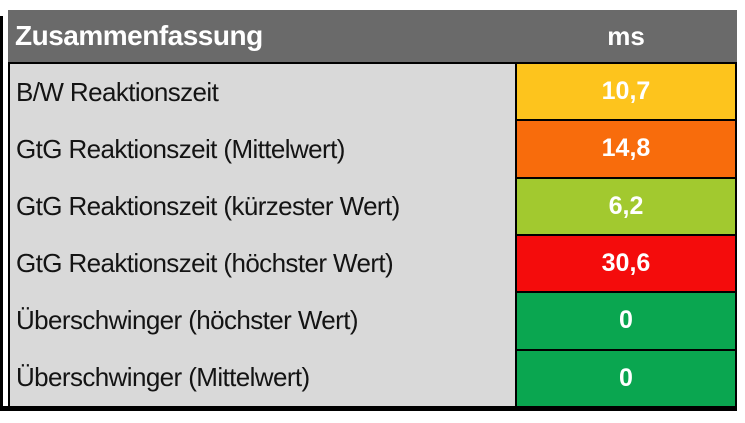 The height and width of the screenshot is (423, 745). I want to click on row-value-gtg-hoechster-wert: 30,6, so click(626, 263).